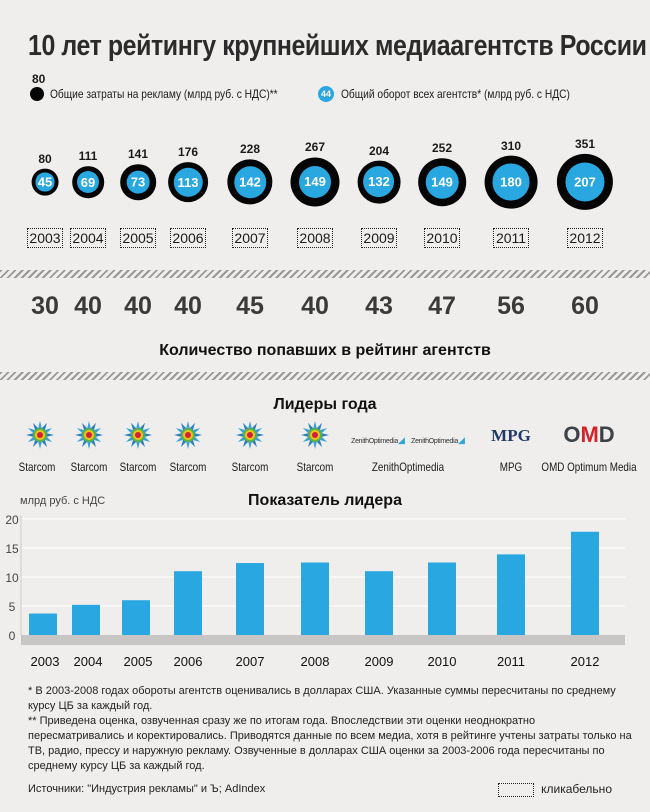 The image size is (650, 812). I want to click on agency-count: 43, so click(379, 306).